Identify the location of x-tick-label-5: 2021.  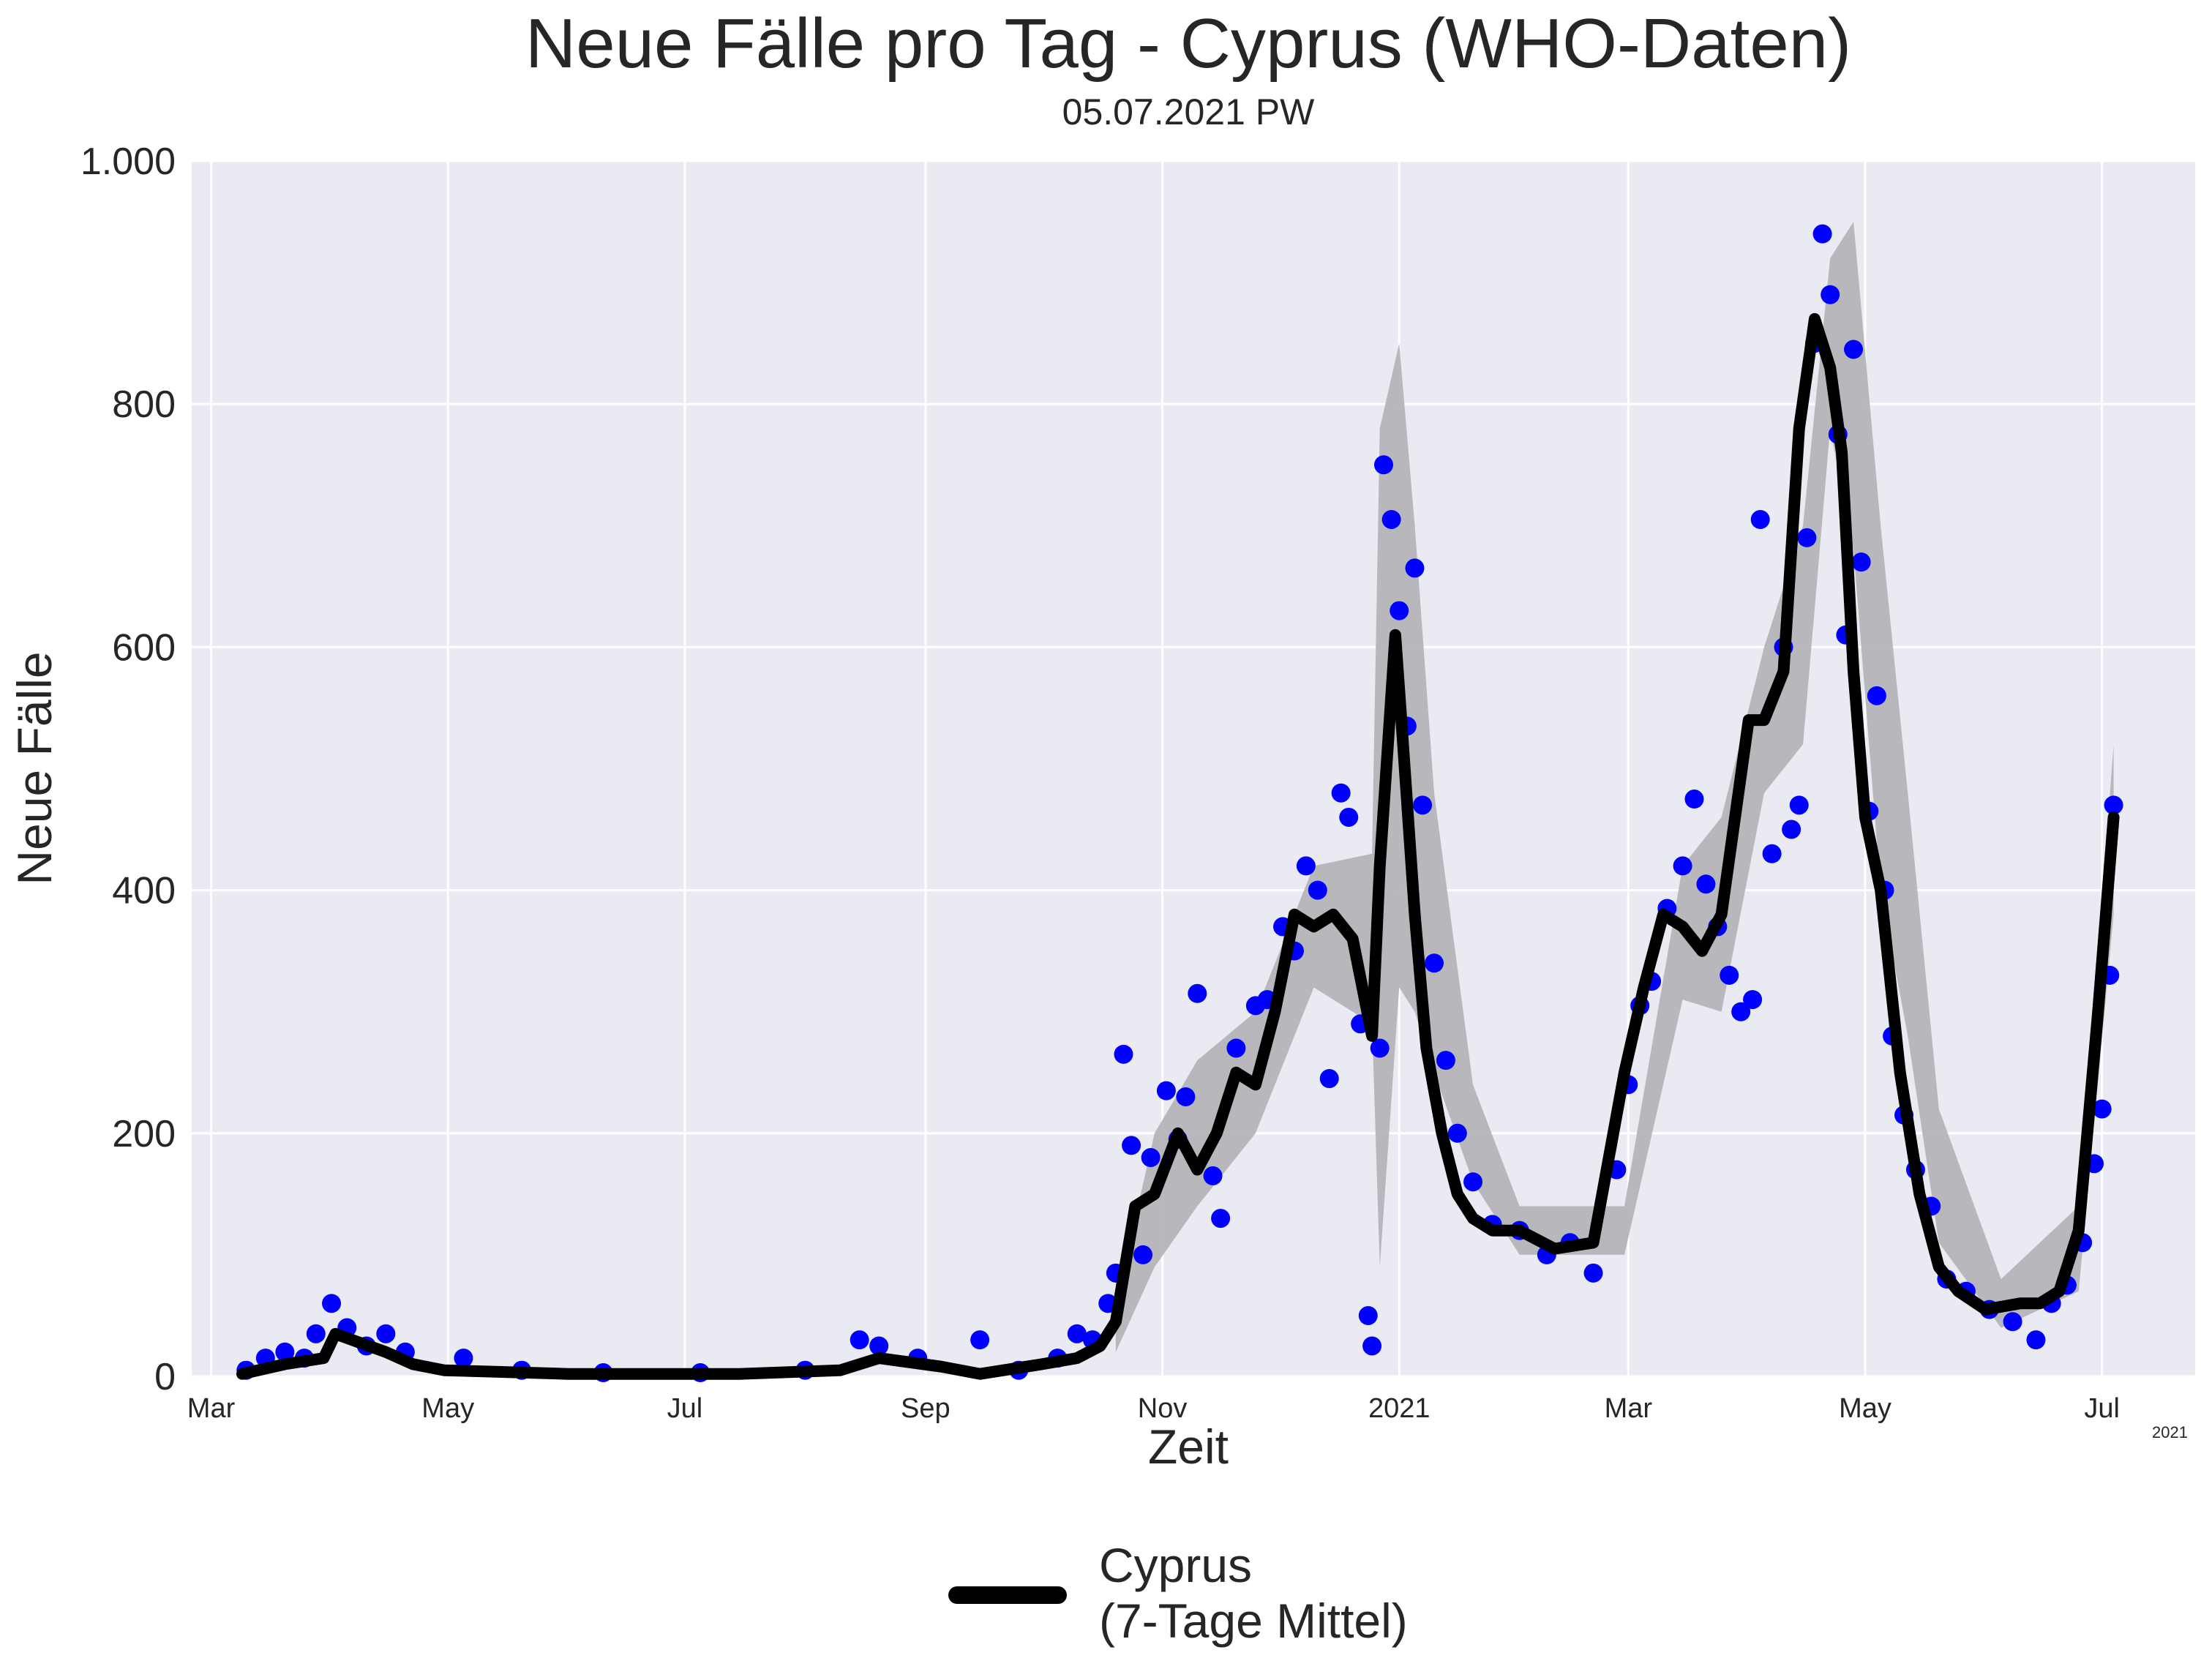
(1400, 1408).